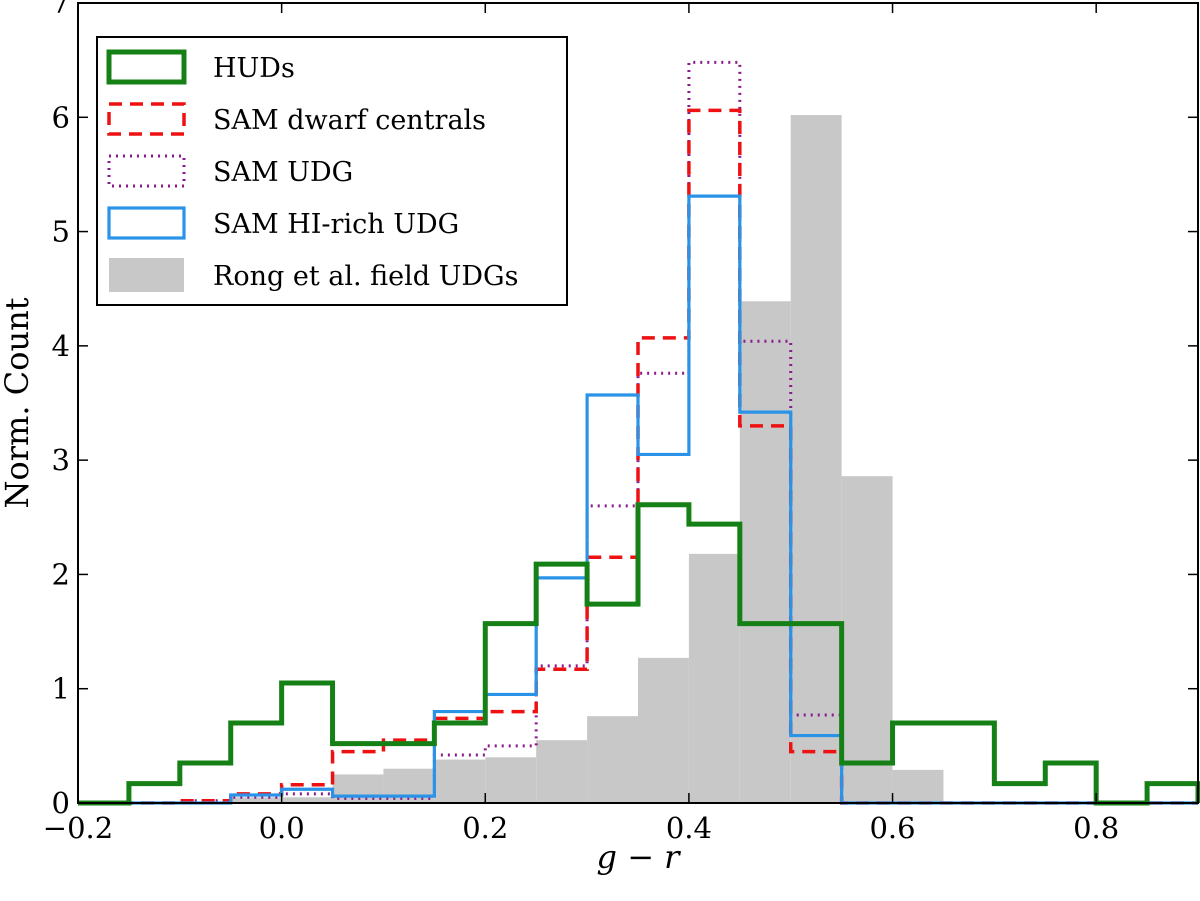  What do you see at coordinates (365, 276) in the screenshot?
I see `legend-label: Rong et al. field UDGs` at bounding box center [365, 276].